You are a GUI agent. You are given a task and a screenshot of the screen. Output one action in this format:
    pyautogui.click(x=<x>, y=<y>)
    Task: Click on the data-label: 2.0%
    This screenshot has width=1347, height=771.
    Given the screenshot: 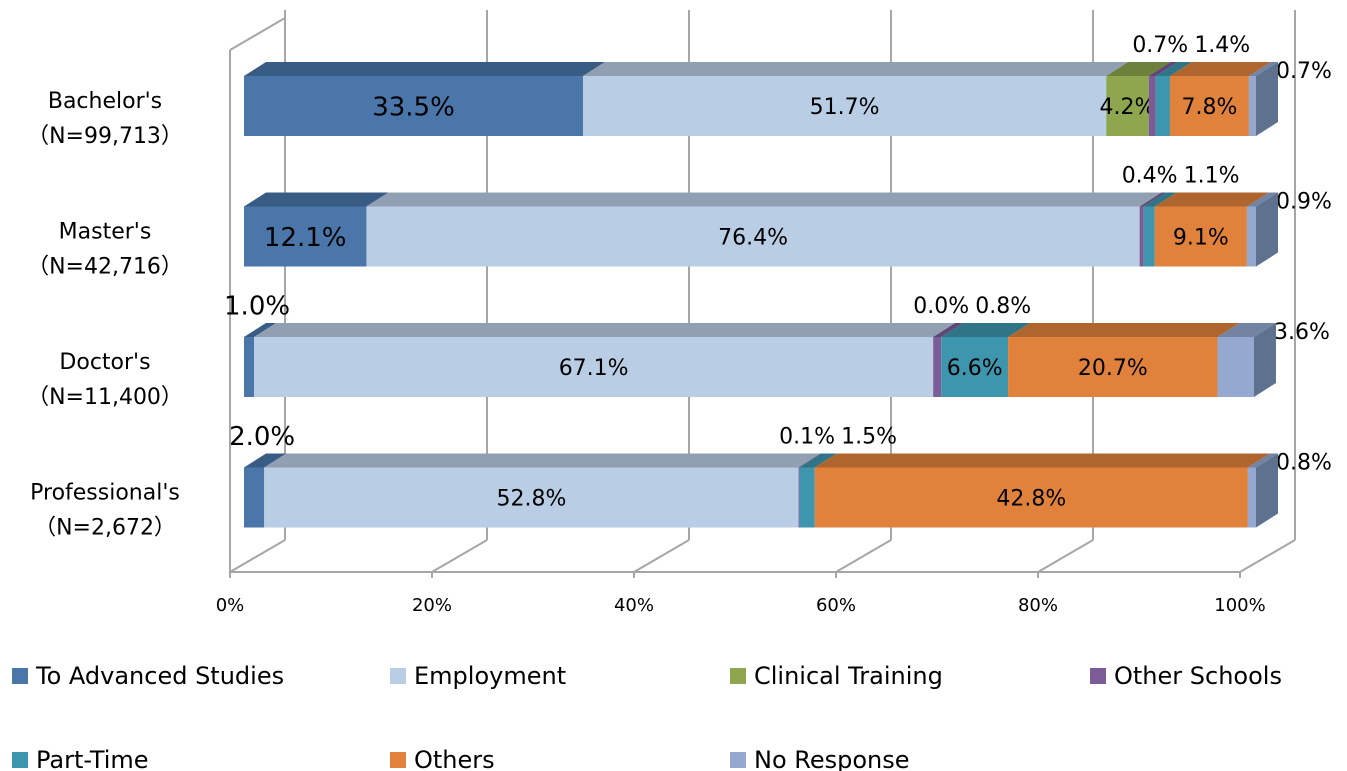 What is the action you would take?
    pyautogui.click(x=262, y=437)
    